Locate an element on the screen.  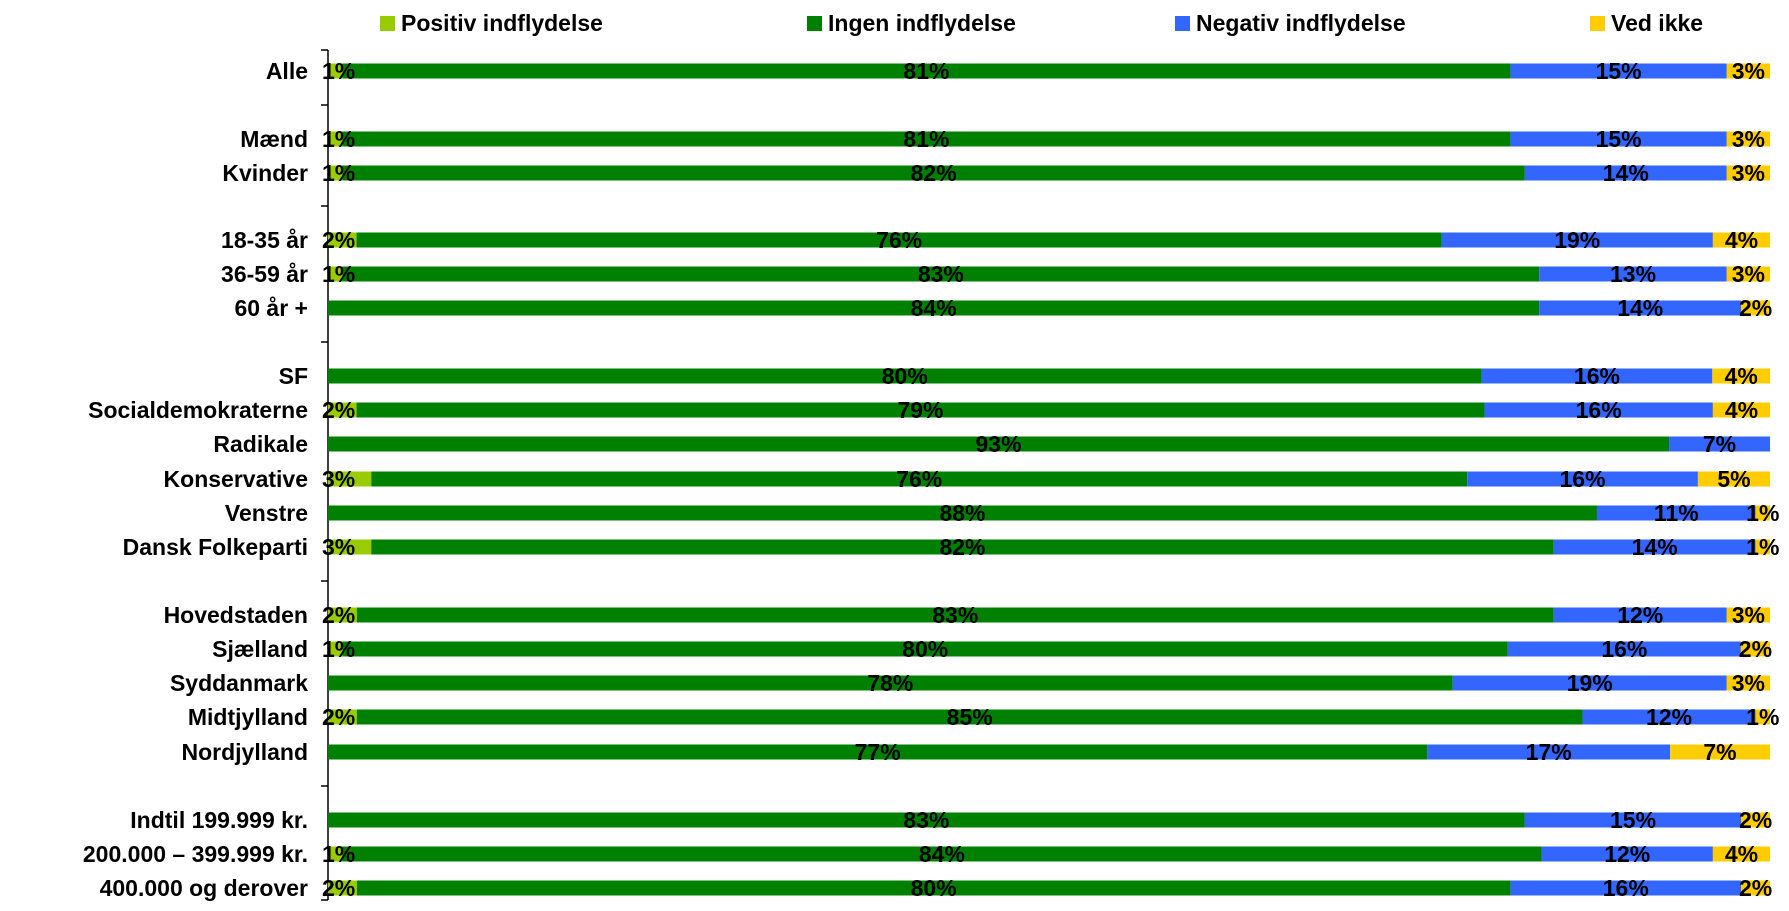
bar-segment-ingen-indflydelse-400-000-og-derover is located at coordinates (933, 888).